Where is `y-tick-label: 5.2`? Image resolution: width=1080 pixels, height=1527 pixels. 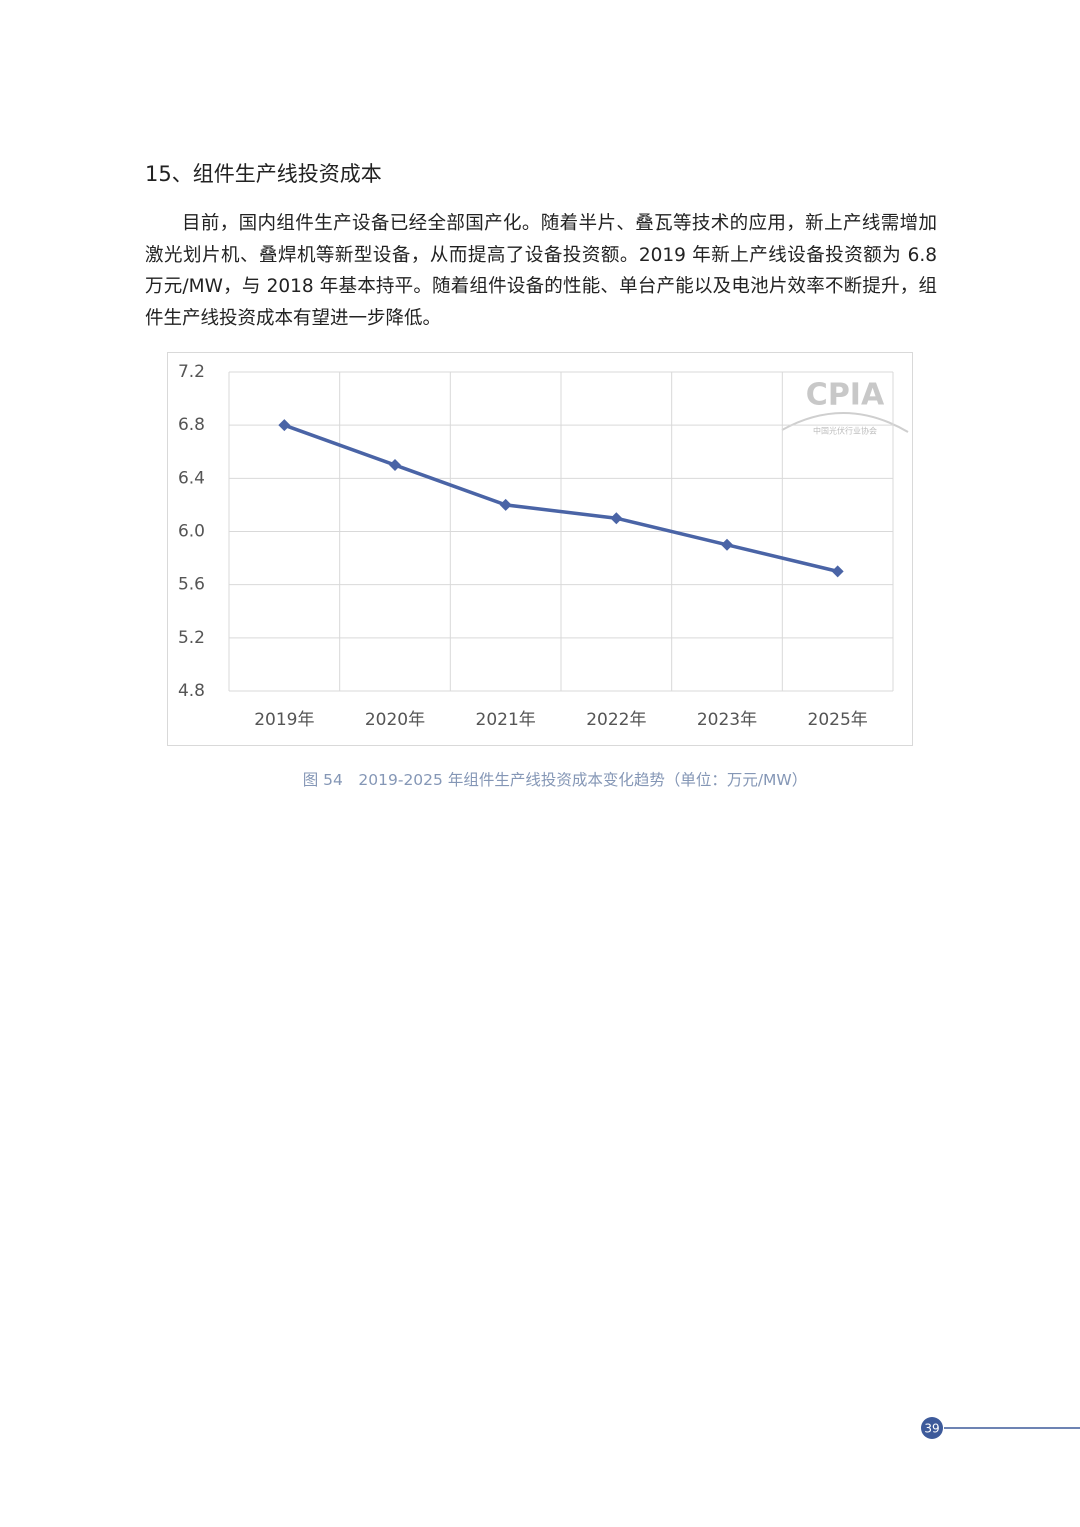 y-tick-label: 5.2 is located at coordinates (191, 638).